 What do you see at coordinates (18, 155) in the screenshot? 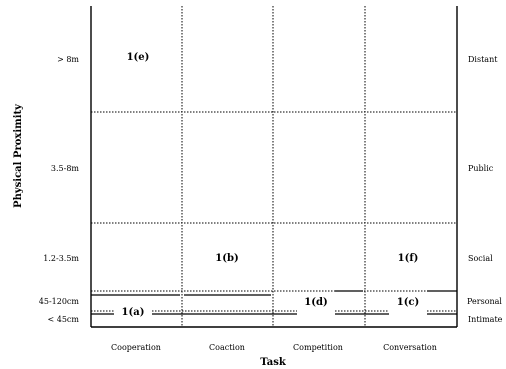
I see `y-axis-title: Physical Proximity` at bounding box center [18, 155].